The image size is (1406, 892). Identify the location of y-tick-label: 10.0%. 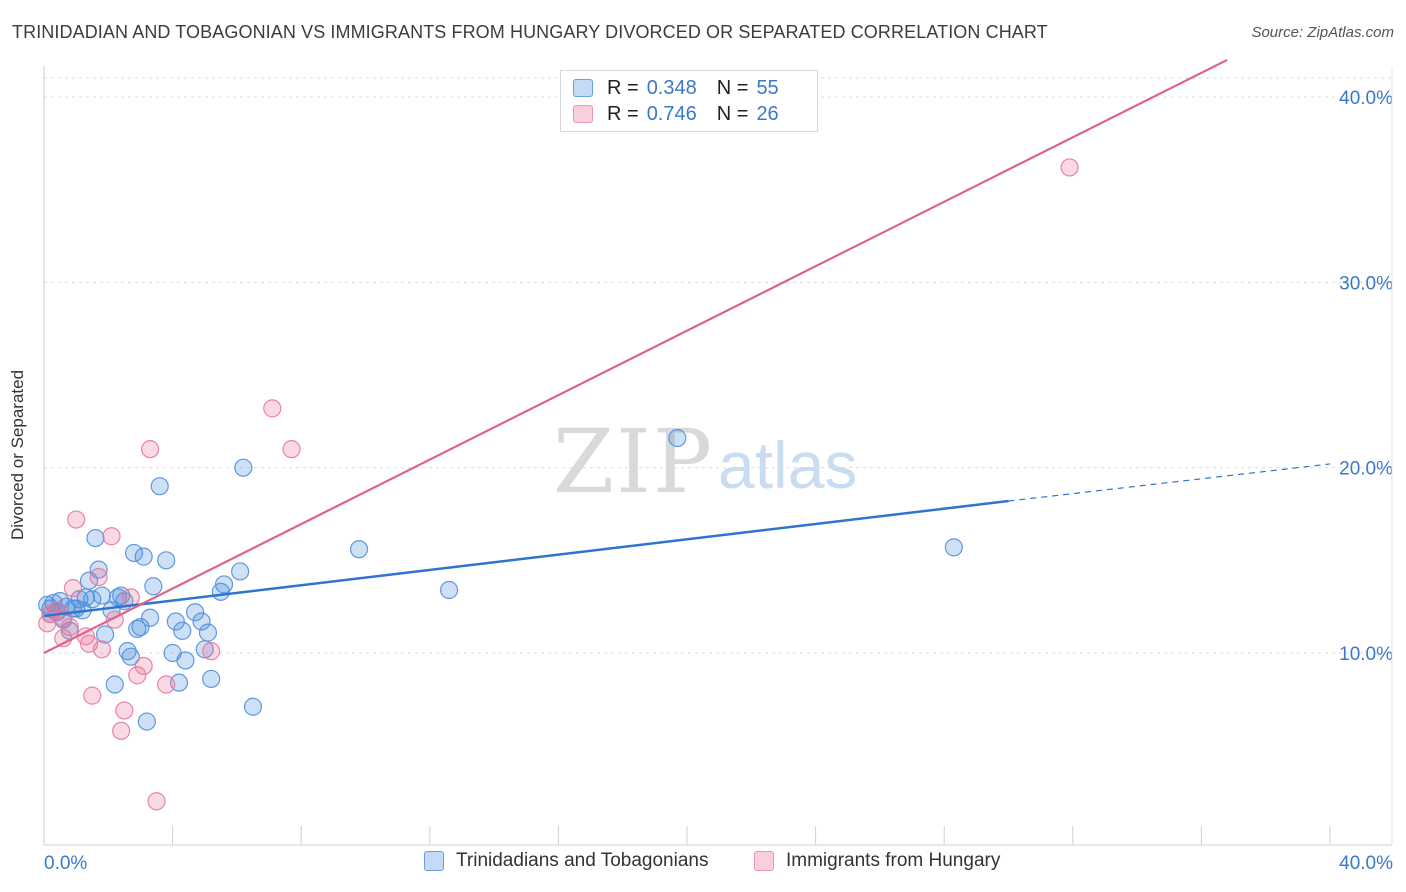
(1366, 654).